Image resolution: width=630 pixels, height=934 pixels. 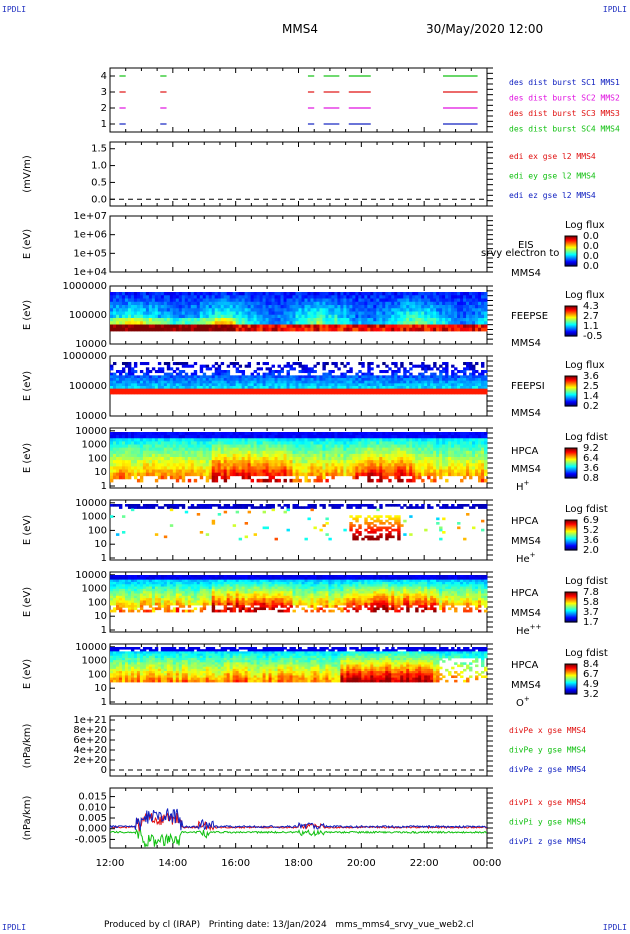 I want to click on burst-legend-4: des dist burst SC4 MMS4, so click(x=564, y=129).